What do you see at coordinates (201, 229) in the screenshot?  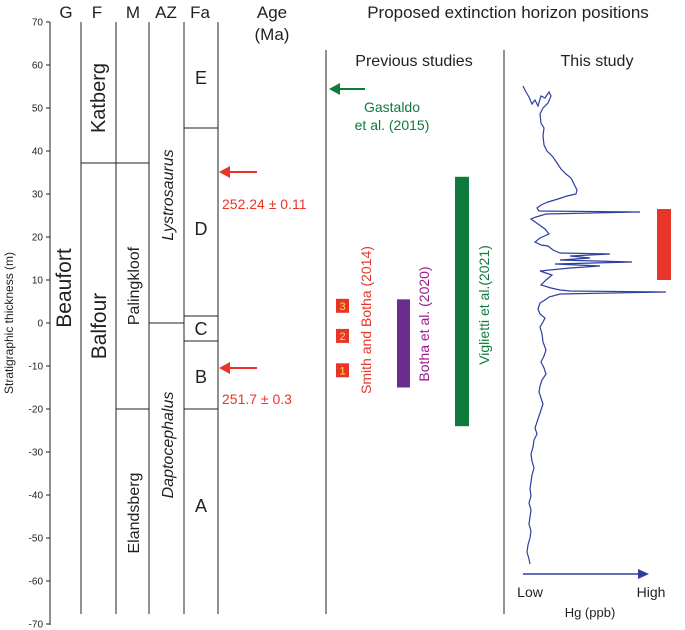 I see `faunal-unit-d: D` at bounding box center [201, 229].